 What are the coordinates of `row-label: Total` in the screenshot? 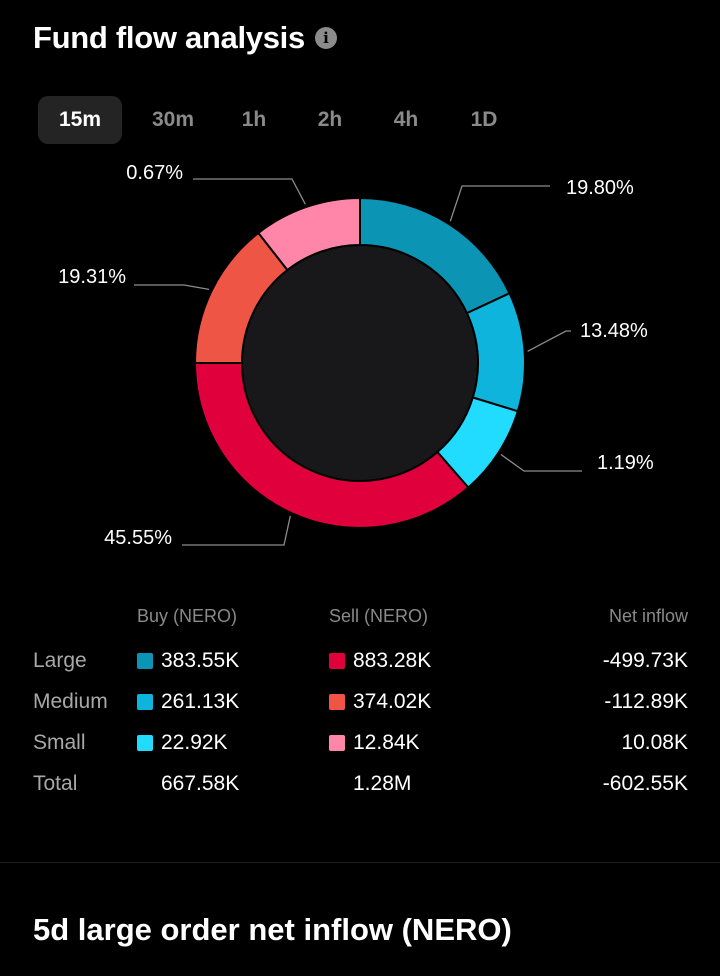 It's located at (55, 783).